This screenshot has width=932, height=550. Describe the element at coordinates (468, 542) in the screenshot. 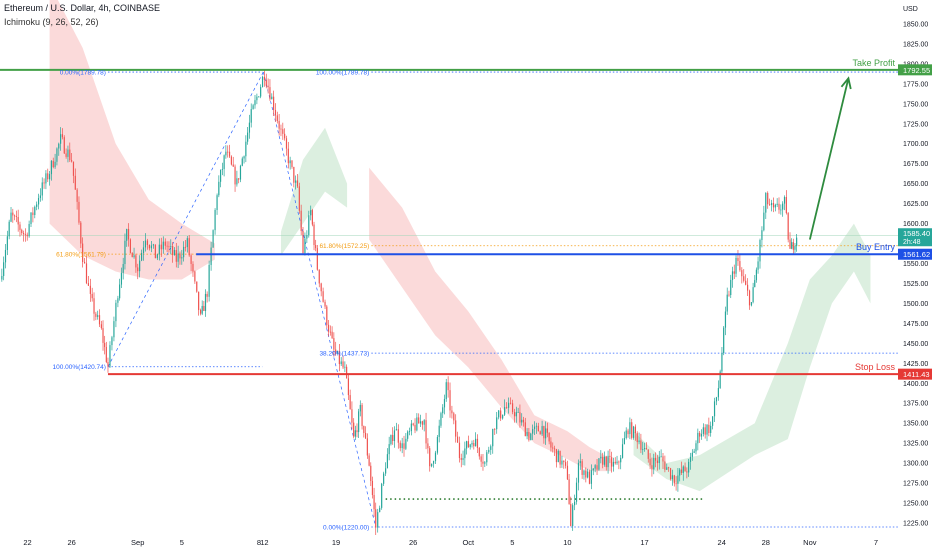

I see `x-tick-label: Oct` at that location.